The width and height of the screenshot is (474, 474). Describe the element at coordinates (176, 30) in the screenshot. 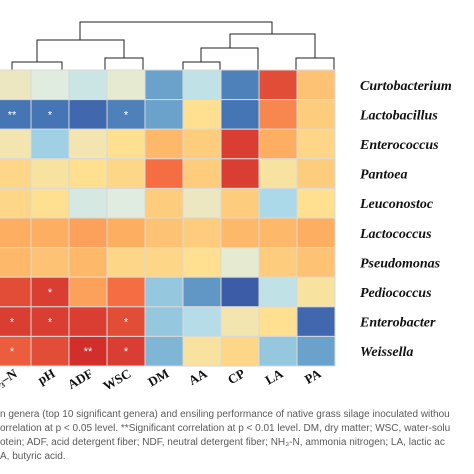

I see `dendrogram-branch-root` at that location.